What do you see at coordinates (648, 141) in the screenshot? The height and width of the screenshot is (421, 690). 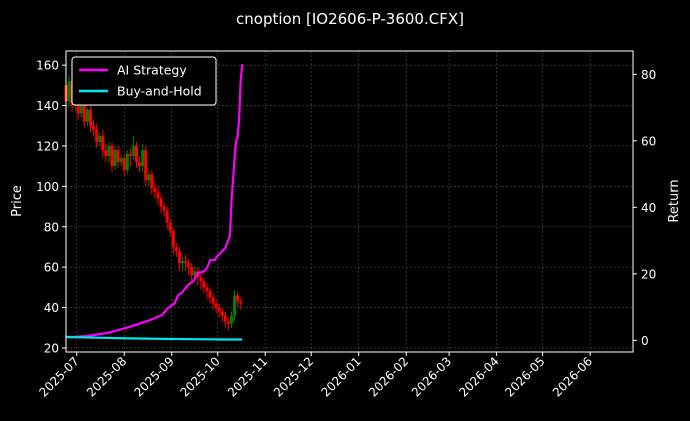 I see `right-tick-label: 60` at bounding box center [648, 141].